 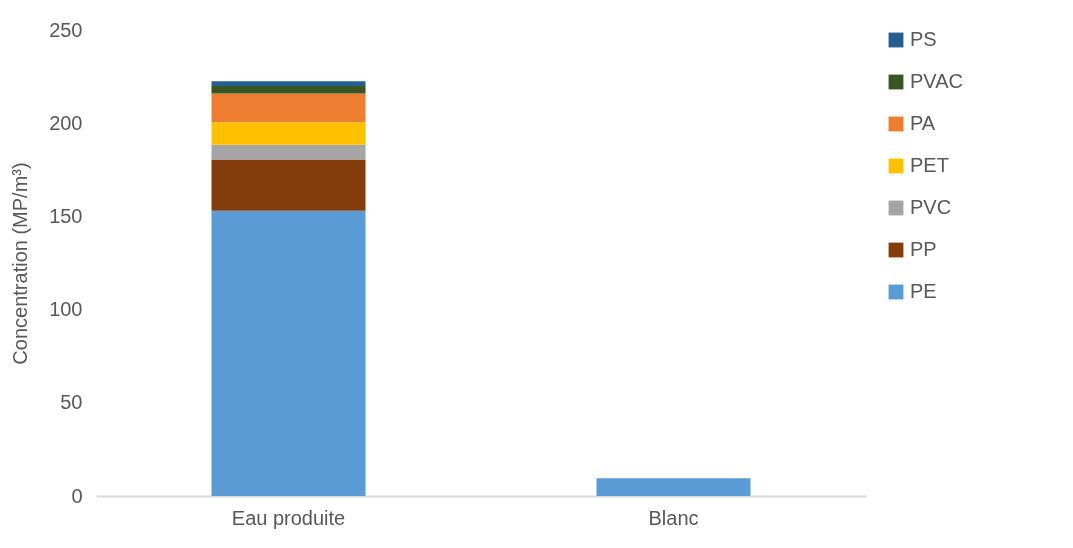 What do you see at coordinates (66, 29) in the screenshot?
I see `y-tick-label: 250` at bounding box center [66, 29].